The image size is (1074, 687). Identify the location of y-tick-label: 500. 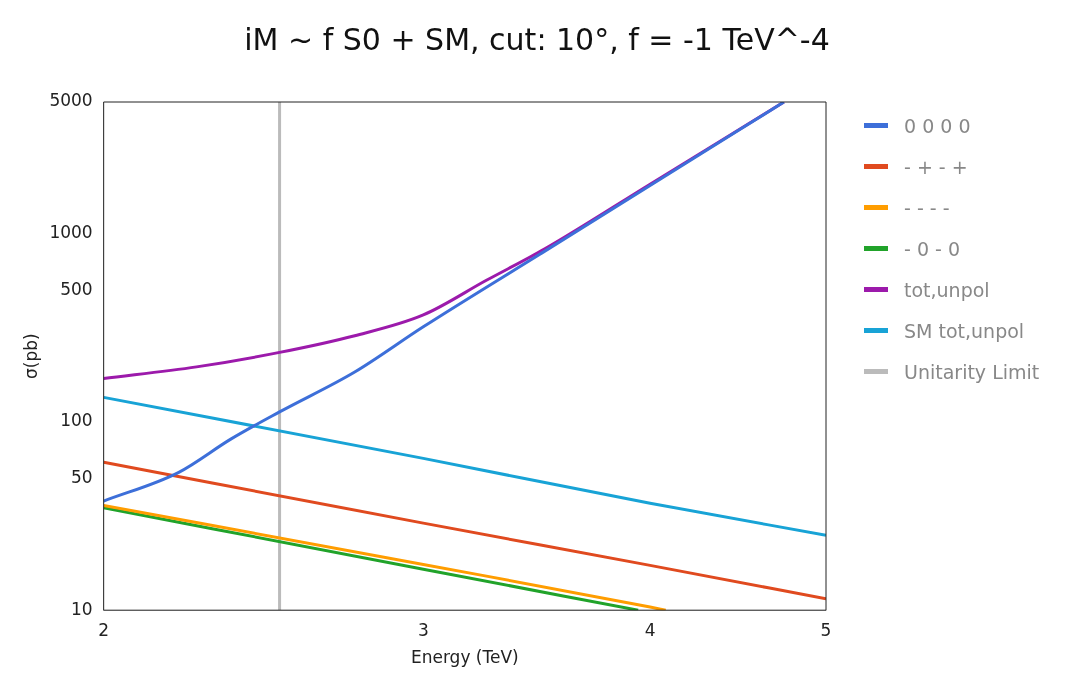
(76, 288).